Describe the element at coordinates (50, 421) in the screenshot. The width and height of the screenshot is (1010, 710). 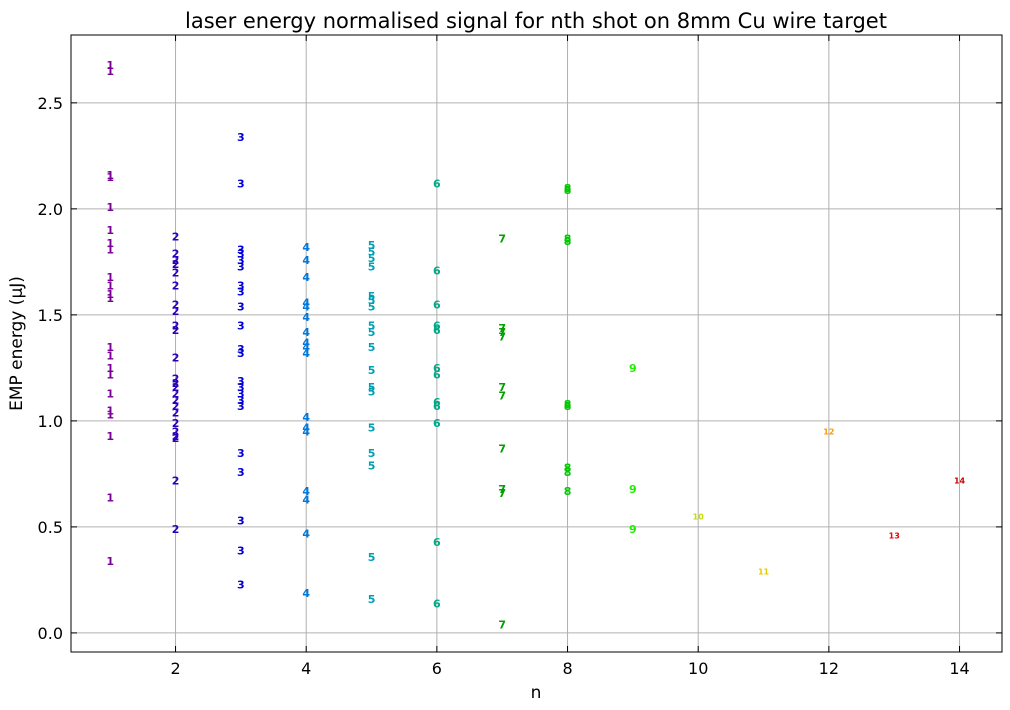
I see `y-tick-label: 1.0` at that location.